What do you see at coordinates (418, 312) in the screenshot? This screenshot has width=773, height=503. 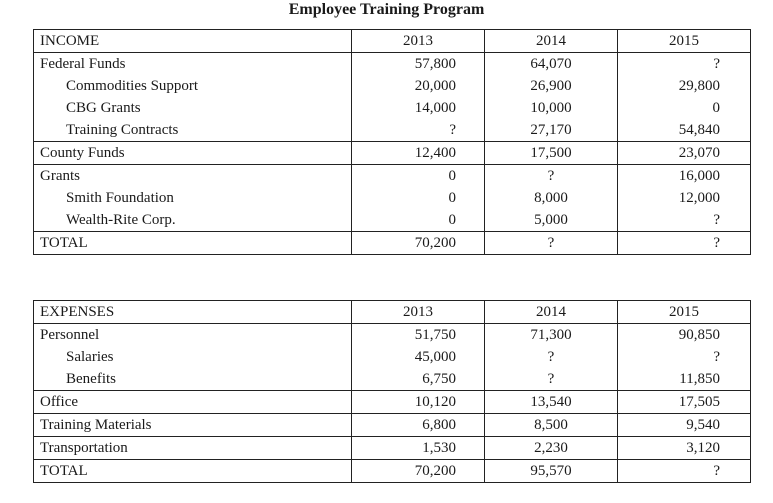 I see `expenses-header-2013: 2013` at bounding box center [418, 312].